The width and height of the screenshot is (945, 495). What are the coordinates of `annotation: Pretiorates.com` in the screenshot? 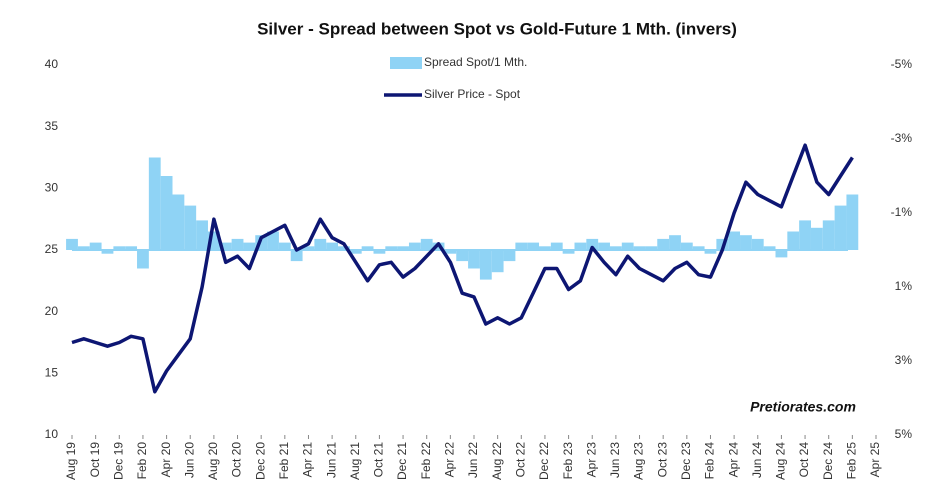 It's located at (803, 407).